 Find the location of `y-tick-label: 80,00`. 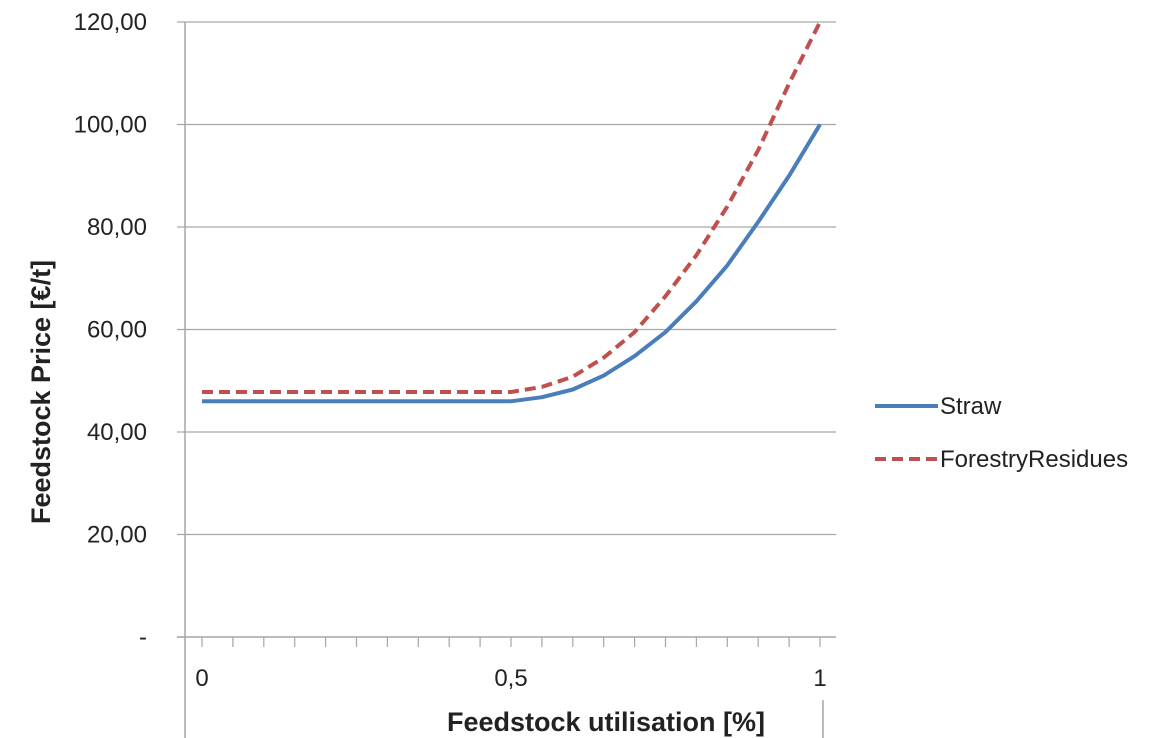

y-tick-label: 80,00 is located at coordinates (117, 227).